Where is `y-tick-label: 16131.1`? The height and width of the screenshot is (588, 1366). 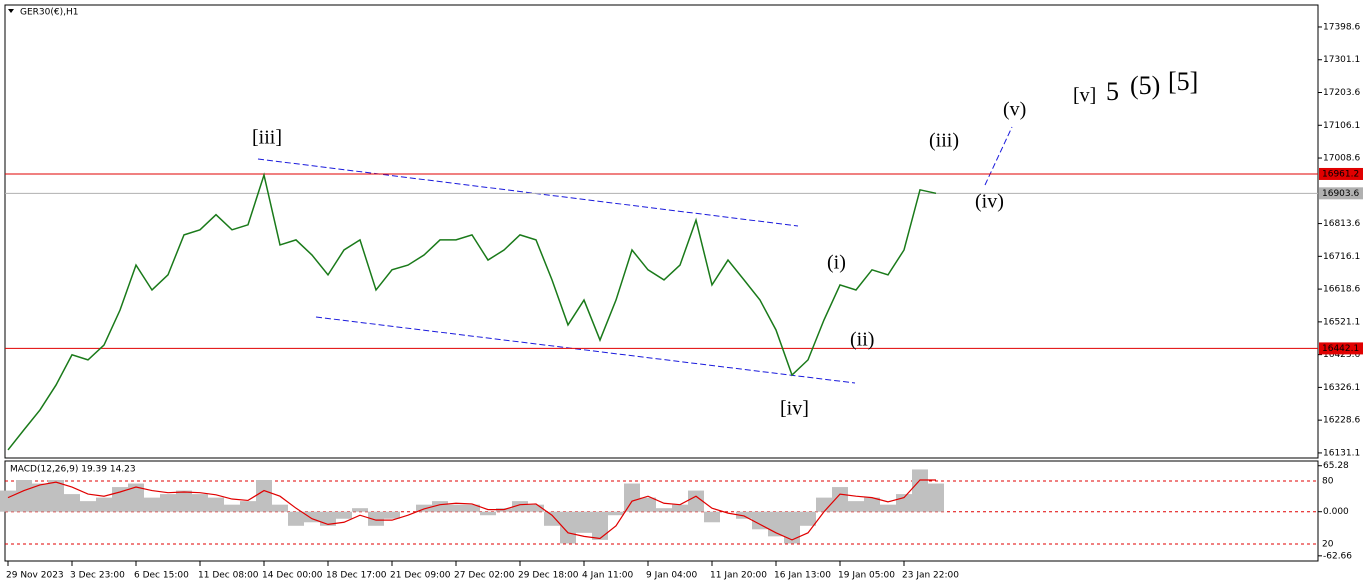 y-tick-label: 16131.1 is located at coordinates (1341, 453).